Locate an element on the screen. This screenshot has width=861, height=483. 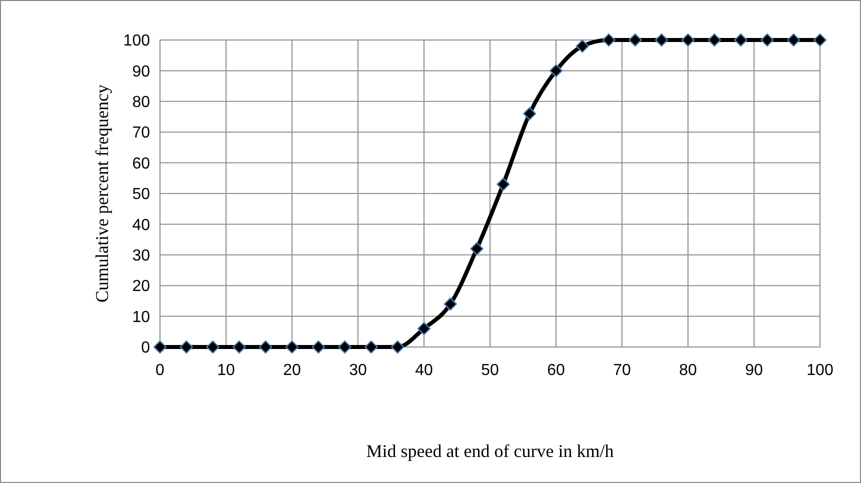
x-tick-label: 30 is located at coordinates (358, 370).